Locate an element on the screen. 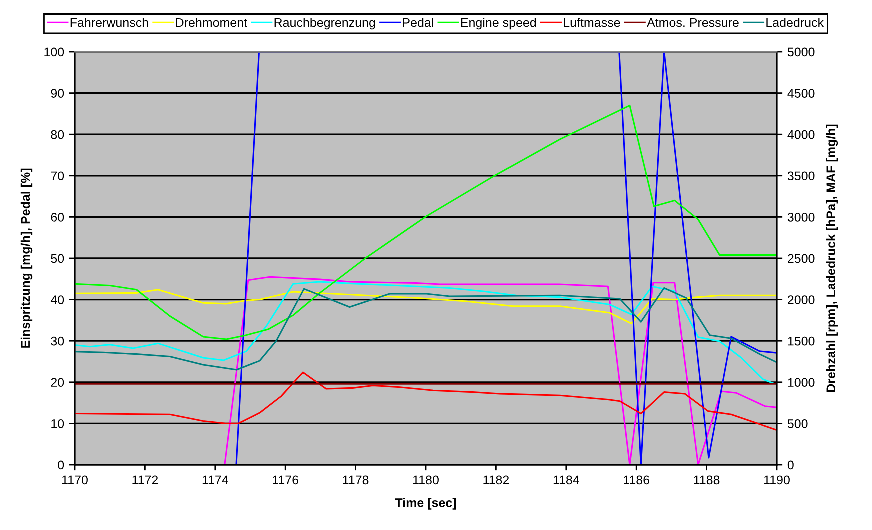 The width and height of the screenshot is (872, 530). x-tick-label: 1170 is located at coordinates (75, 480).